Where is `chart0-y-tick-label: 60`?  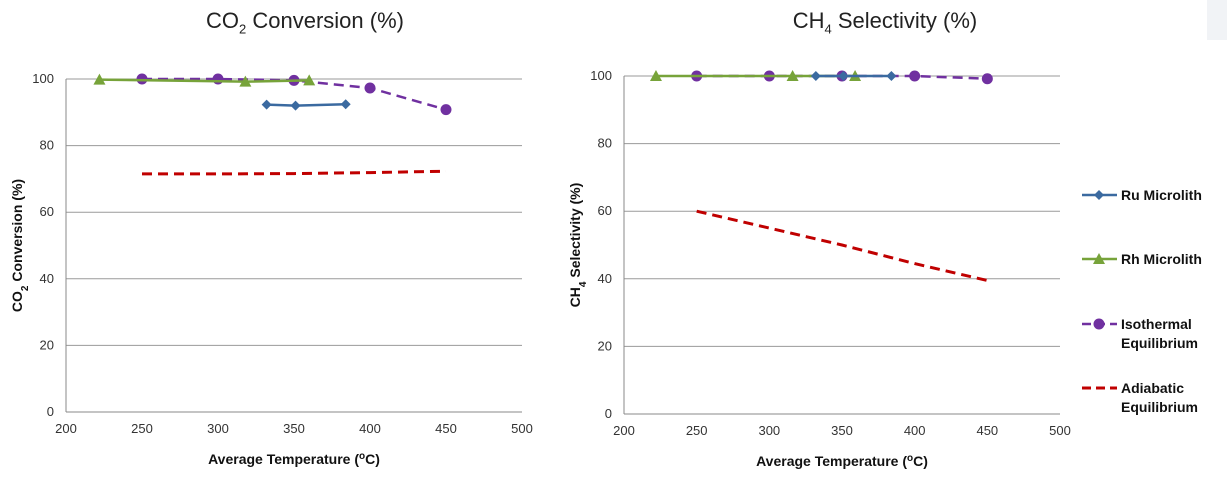 chart0-y-tick-label: 60 is located at coordinates (47, 211).